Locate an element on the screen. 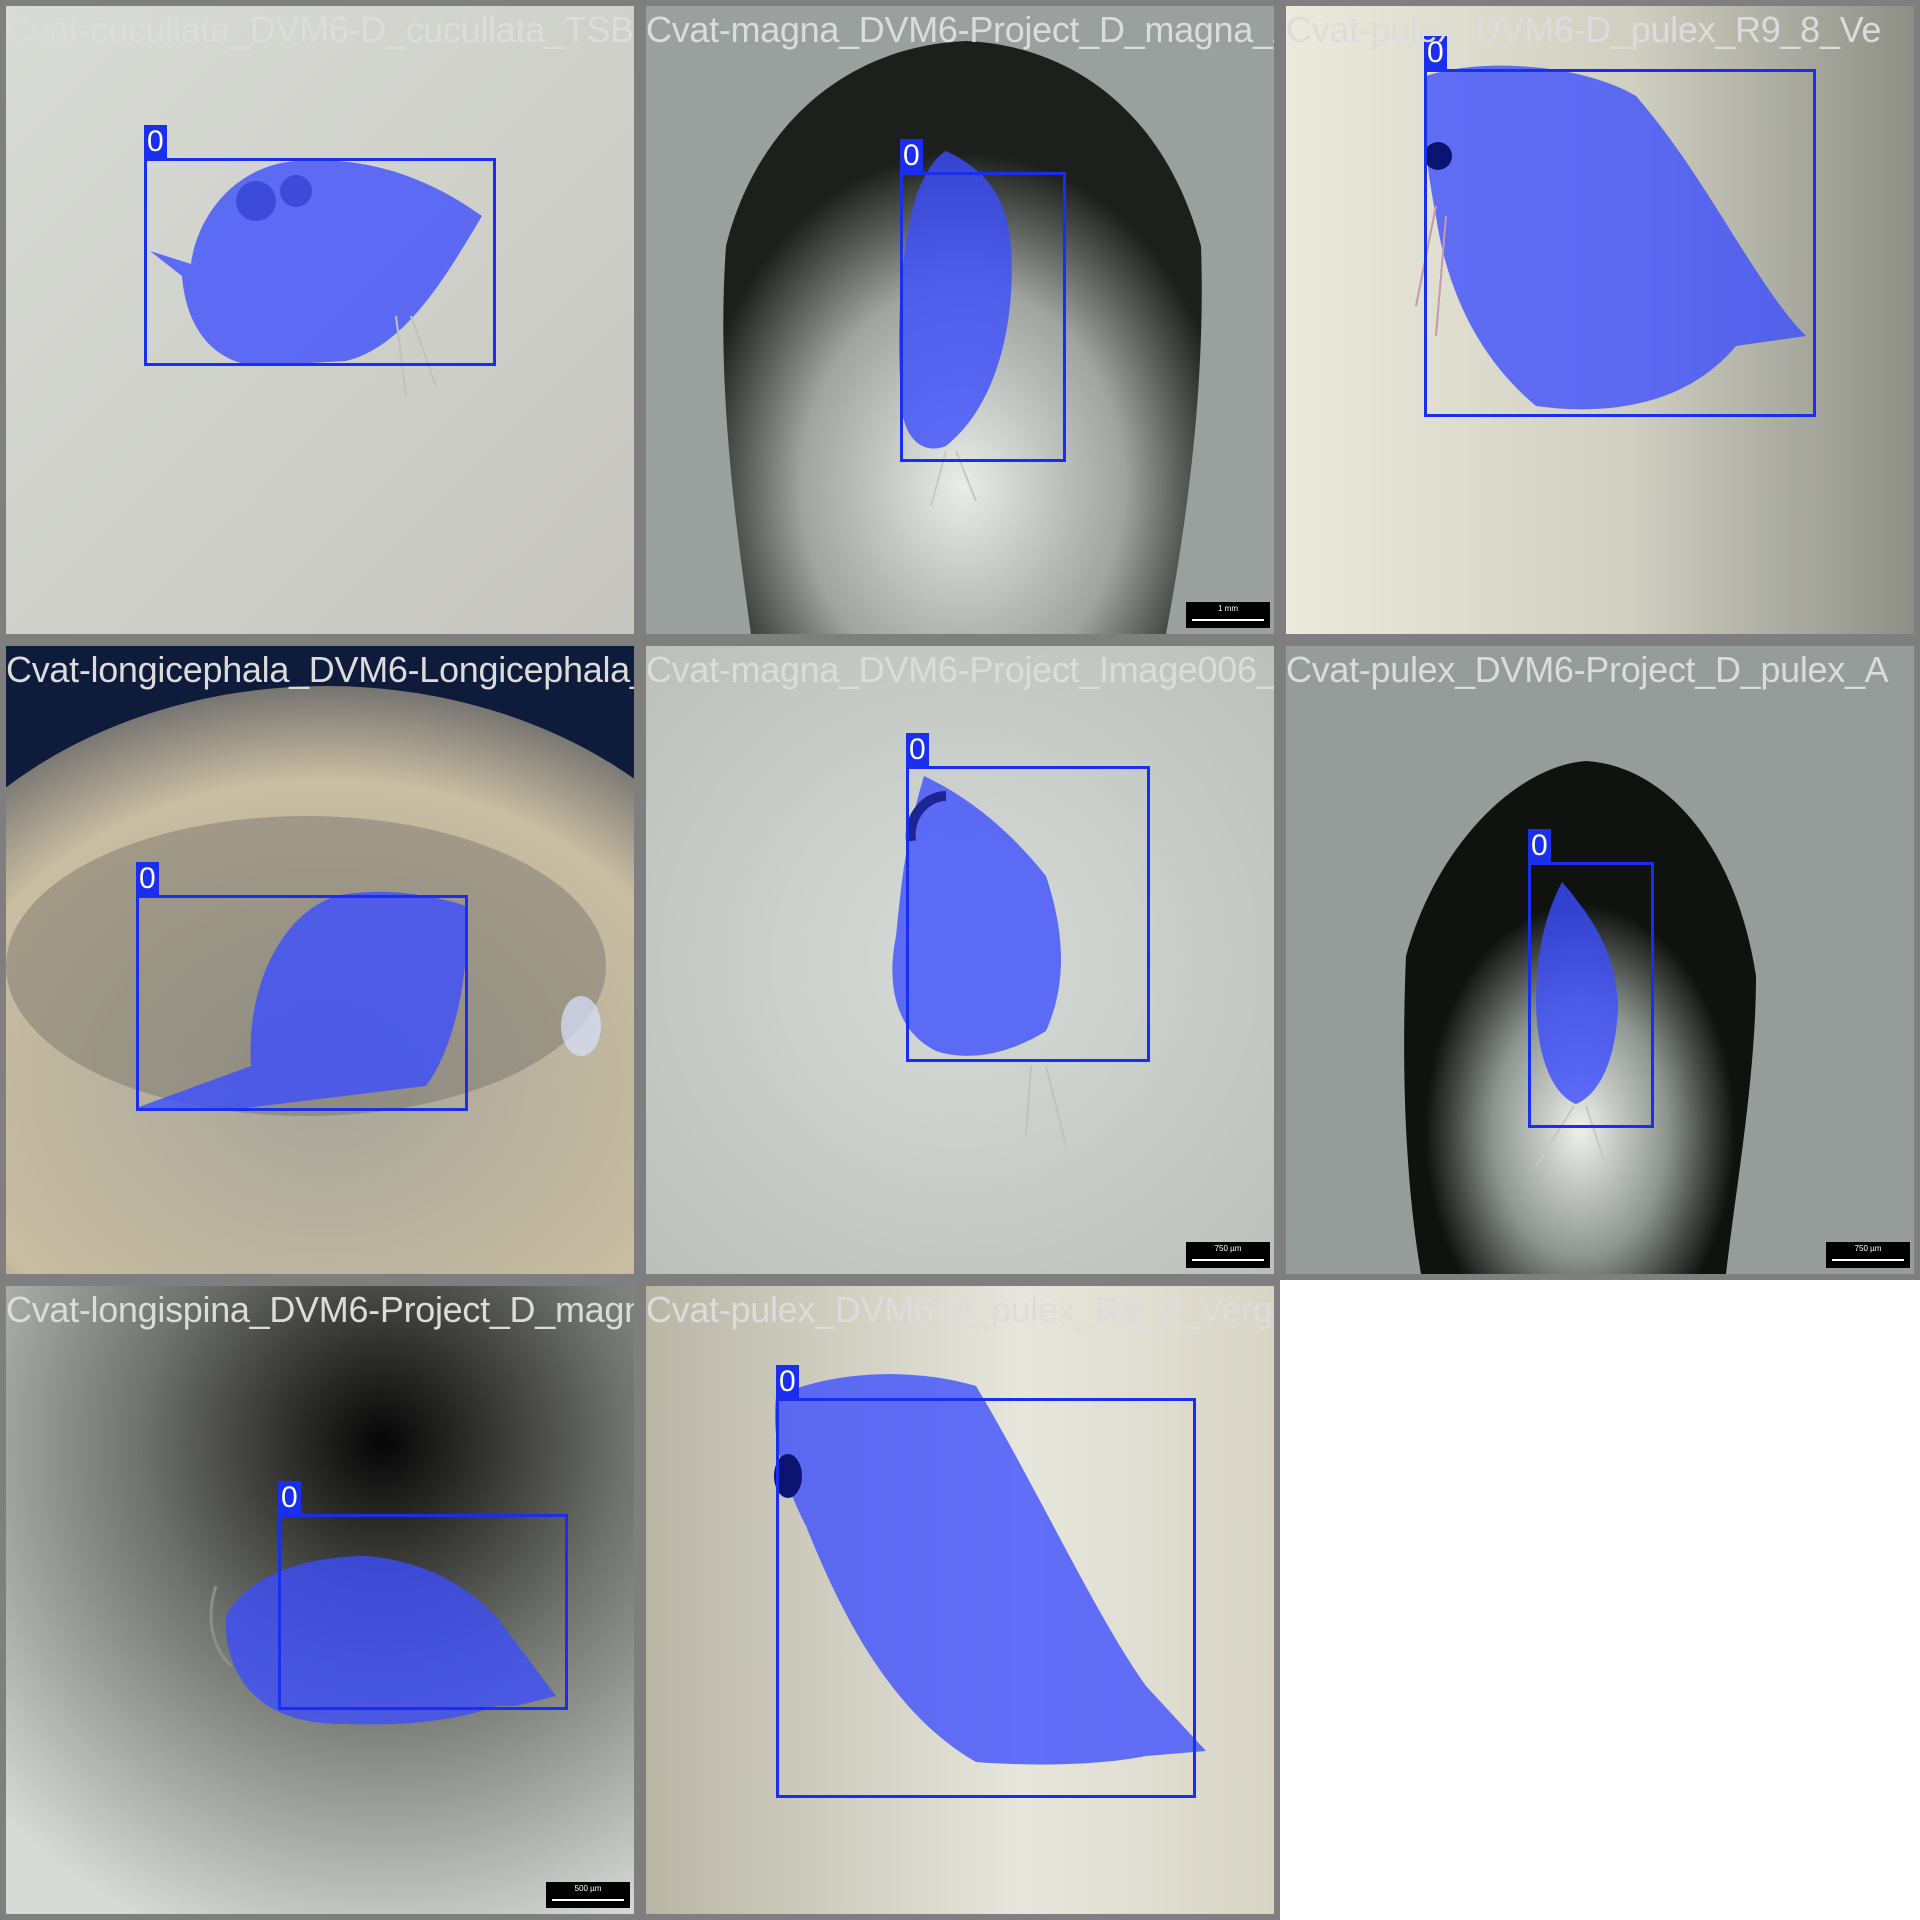 The width and height of the screenshot is (1920, 1920). tile-2-bounding-box: 0 is located at coordinates (983, 300).